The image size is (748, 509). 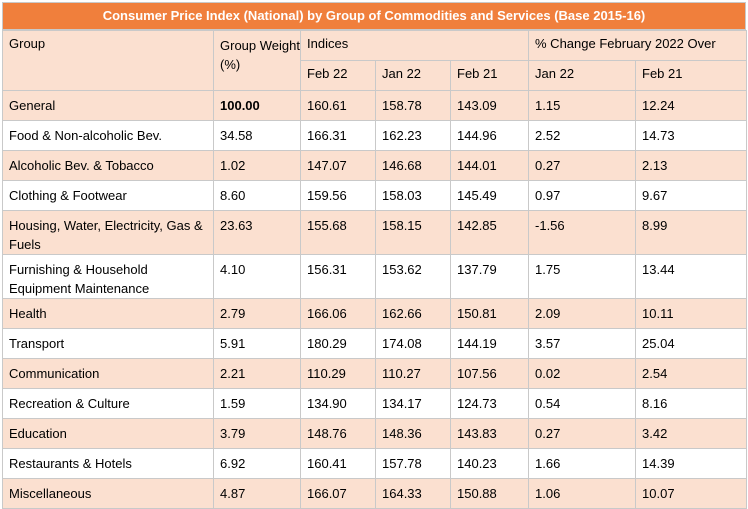 What do you see at coordinates (582, 403) in the screenshot?
I see `cell-change-jan22: 0.54` at bounding box center [582, 403].